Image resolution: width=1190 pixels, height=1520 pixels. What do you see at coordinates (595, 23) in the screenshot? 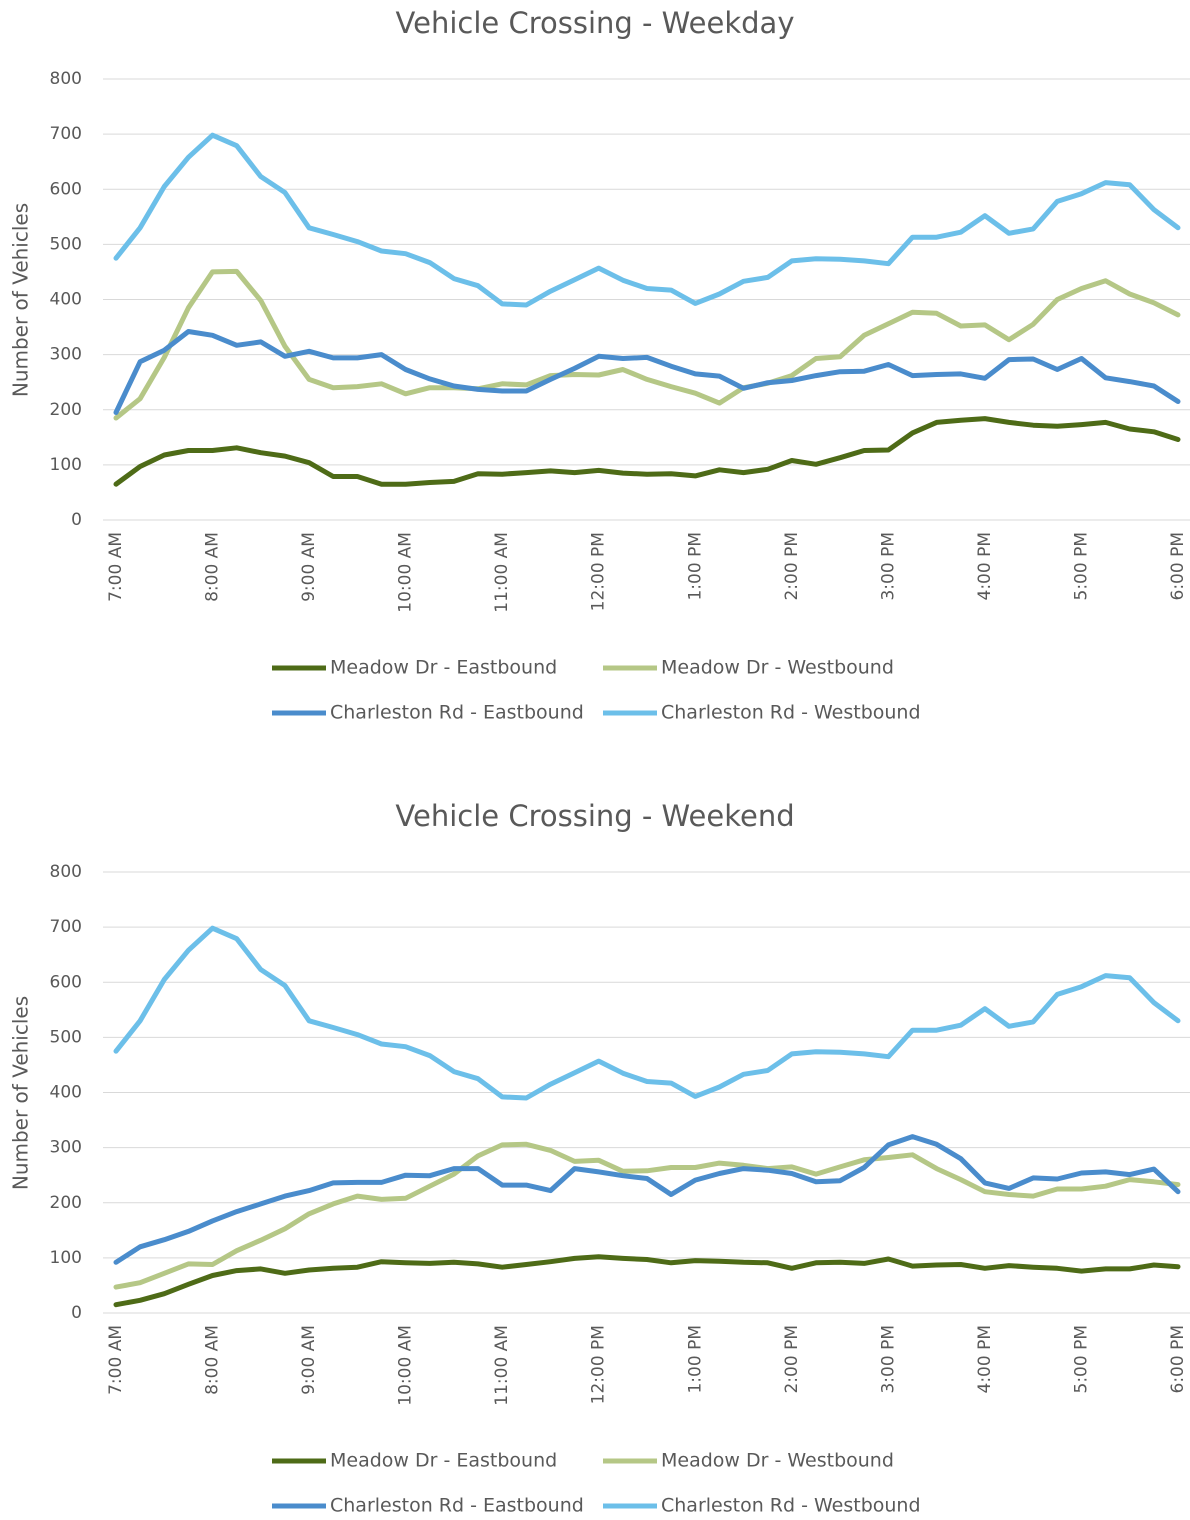
I see `chart-title: Vehicle Crossing - Weekday` at bounding box center [595, 23].